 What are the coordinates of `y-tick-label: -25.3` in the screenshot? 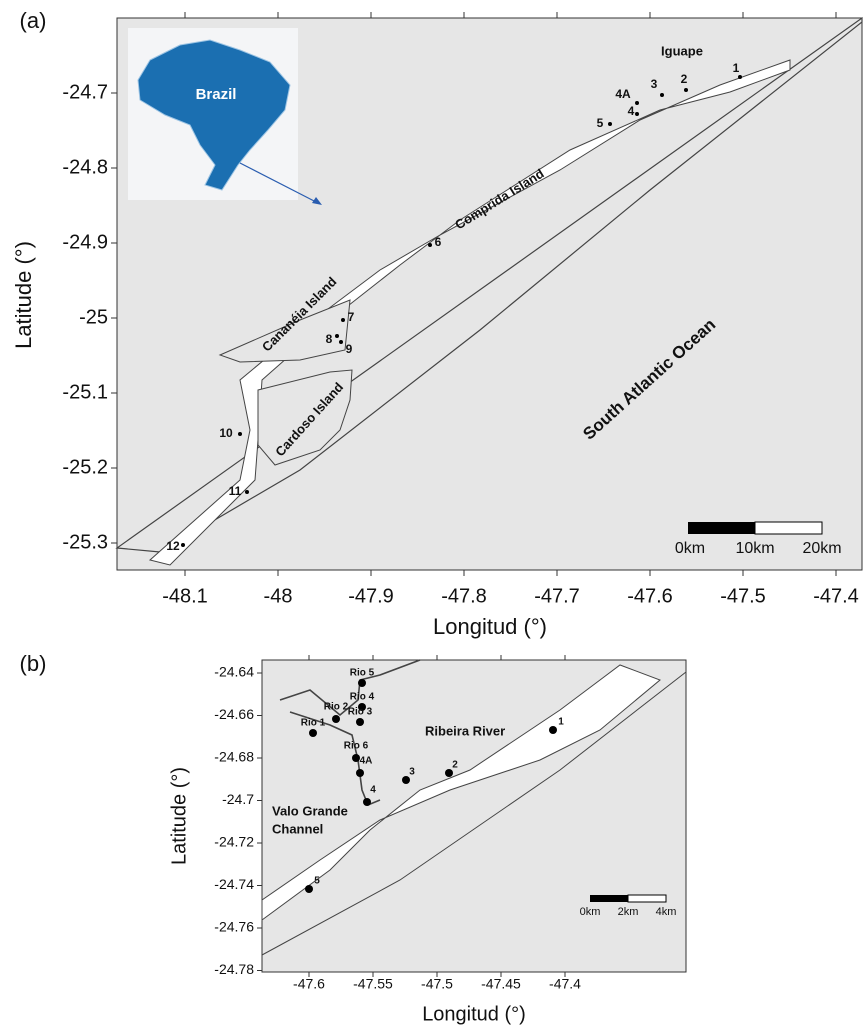 It's located at (85, 542).